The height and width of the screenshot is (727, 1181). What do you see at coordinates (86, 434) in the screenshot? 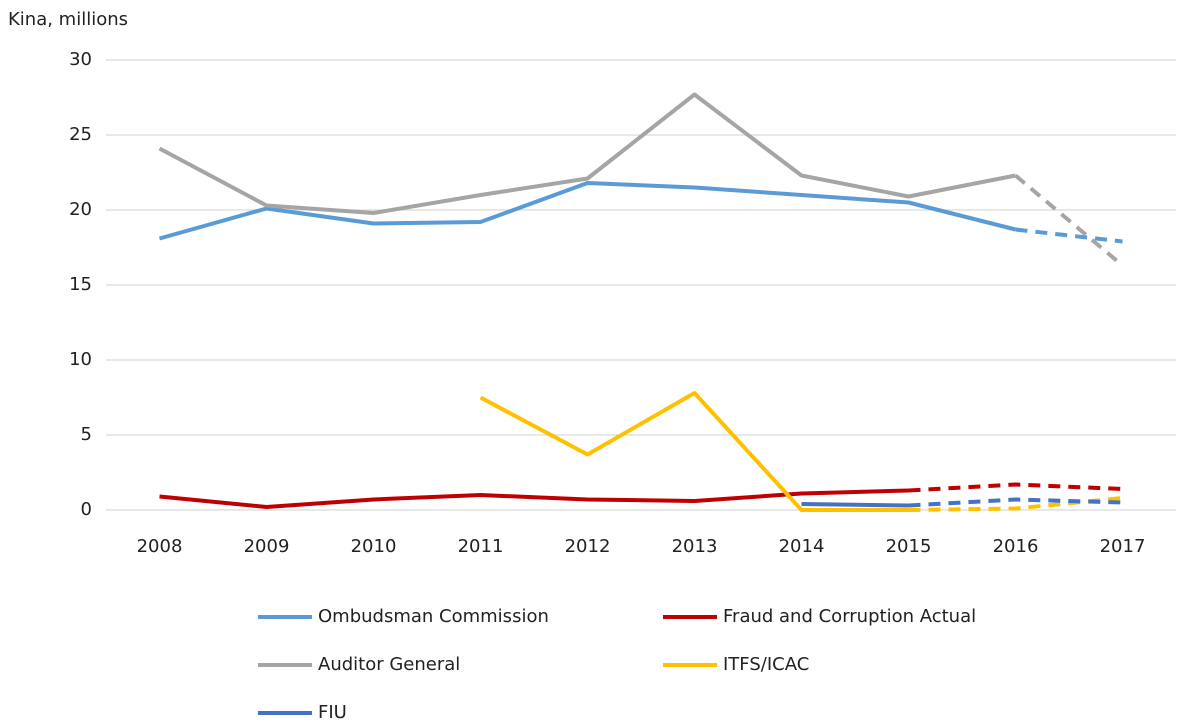
I see `y-tick-label: 5` at bounding box center [86, 434].